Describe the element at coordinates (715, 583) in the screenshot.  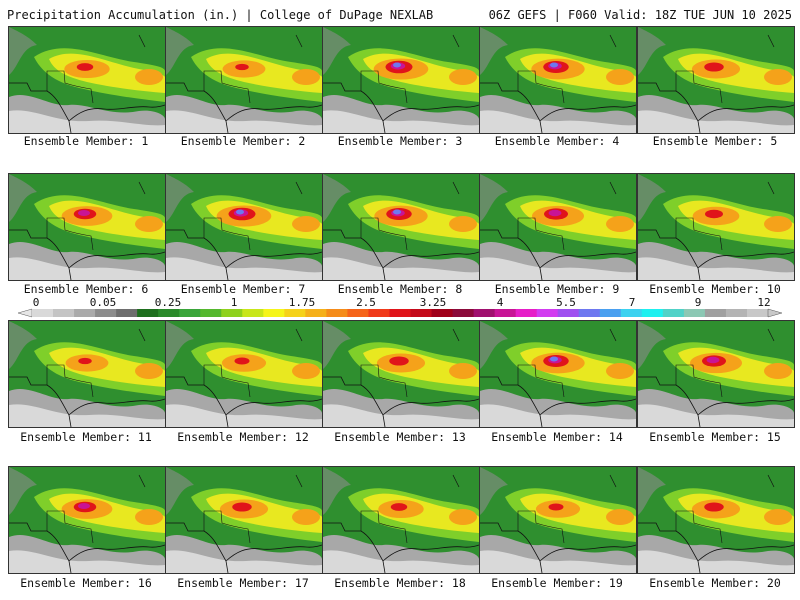
I see `ensemble-member-label: Ensemble Member: 20` at that location.